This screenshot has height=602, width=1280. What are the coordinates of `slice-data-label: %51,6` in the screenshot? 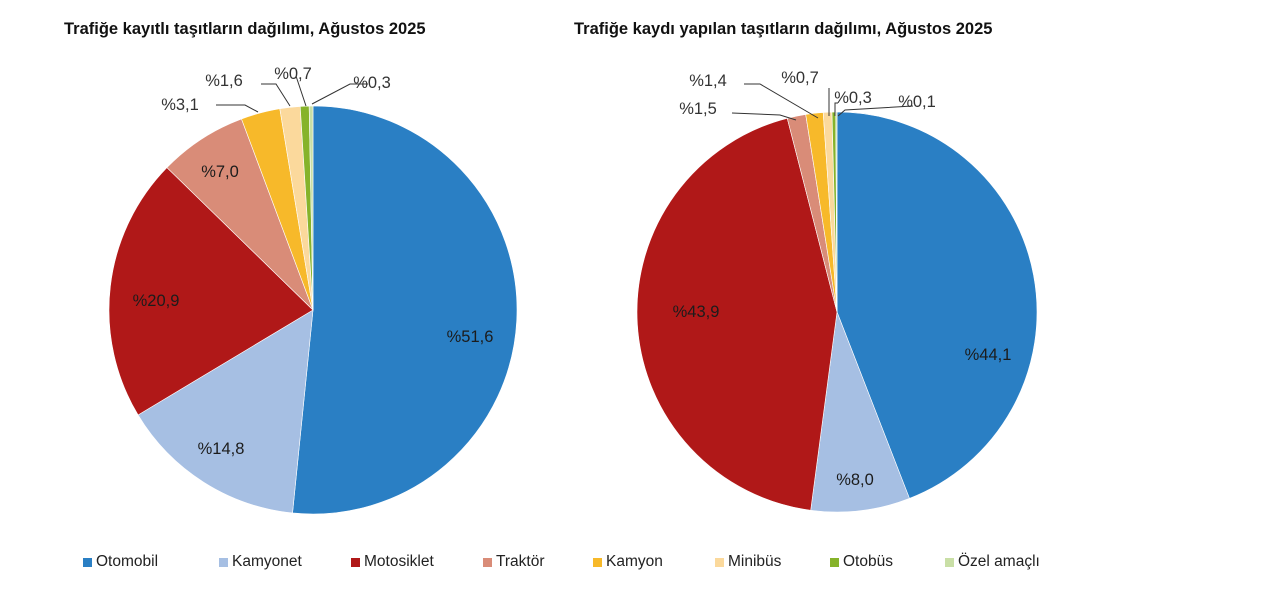 It's located at (470, 337).